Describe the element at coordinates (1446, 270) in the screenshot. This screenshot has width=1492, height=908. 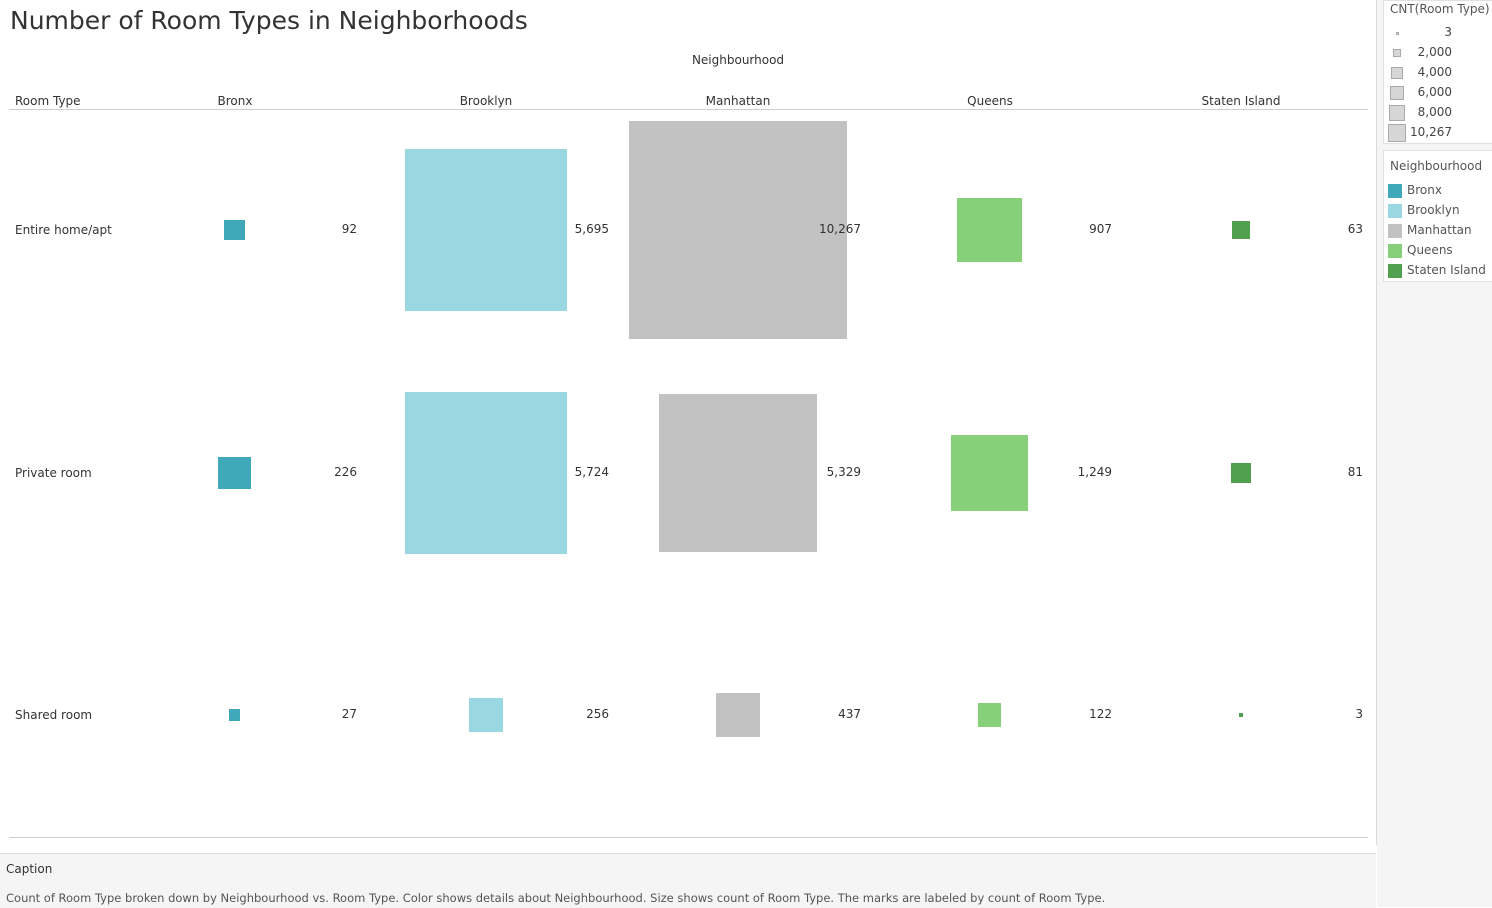
I see `color-legend-label: Staten Island` at that location.